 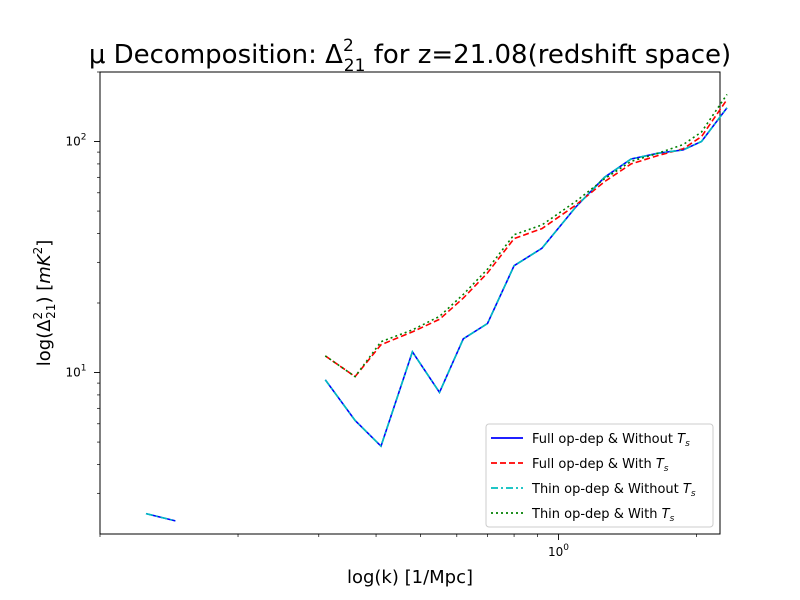 What do you see at coordinates (44, 268) in the screenshot?
I see `y-axis-label-unit: mK` at bounding box center [44, 268].